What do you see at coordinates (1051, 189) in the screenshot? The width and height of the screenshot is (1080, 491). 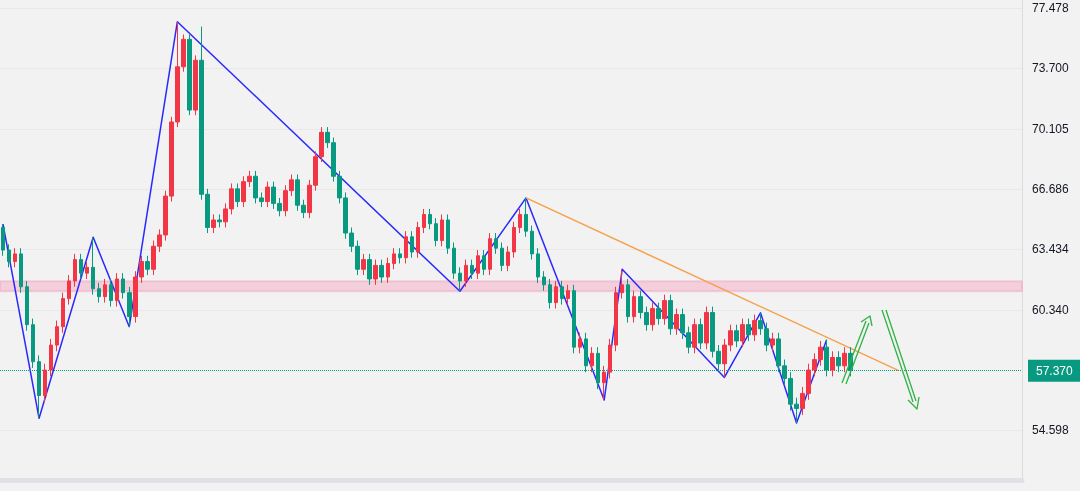 I see `y-tick-label: 66.686` at bounding box center [1051, 189].